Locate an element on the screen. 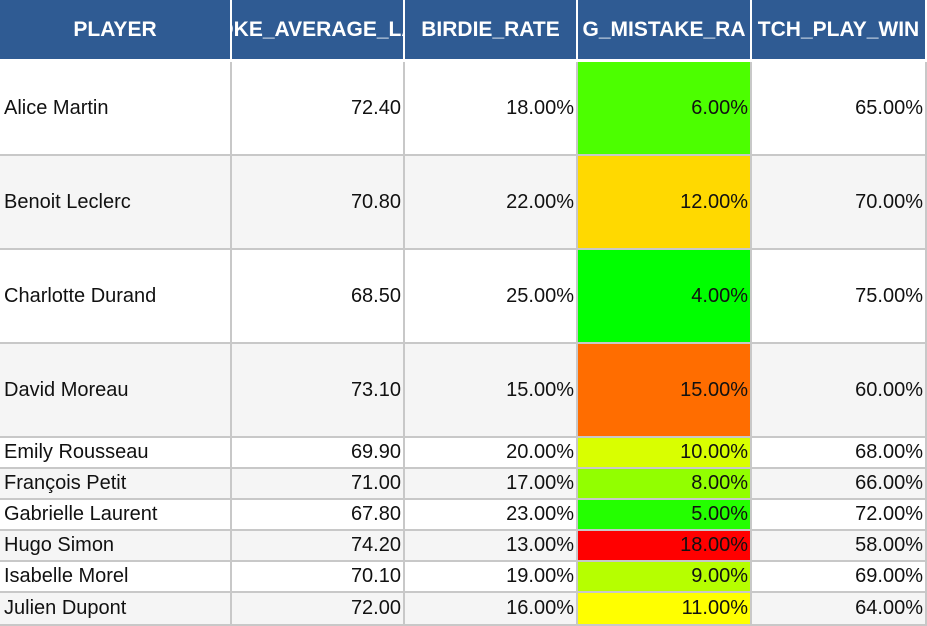 The width and height of the screenshot is (927, 626). column-header-label: PLAYER is located at coordinates (115, 29).